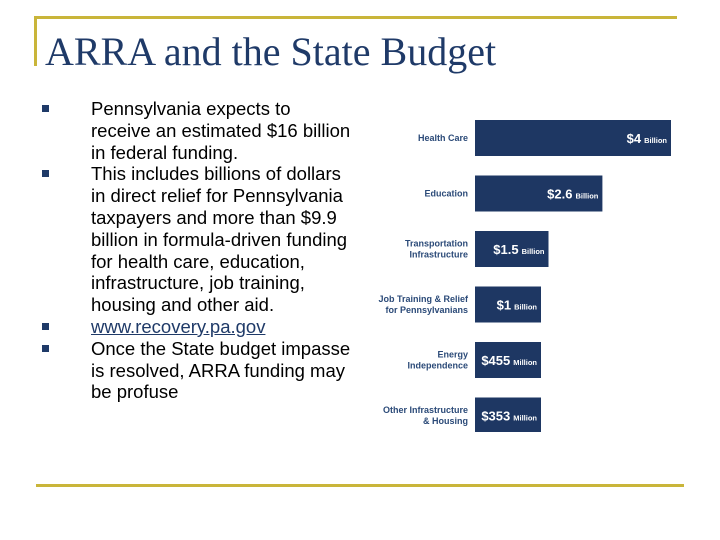 This screenshot has width=720, height=540. I want to click on category-label: Energy Independence, so click(437, 360).